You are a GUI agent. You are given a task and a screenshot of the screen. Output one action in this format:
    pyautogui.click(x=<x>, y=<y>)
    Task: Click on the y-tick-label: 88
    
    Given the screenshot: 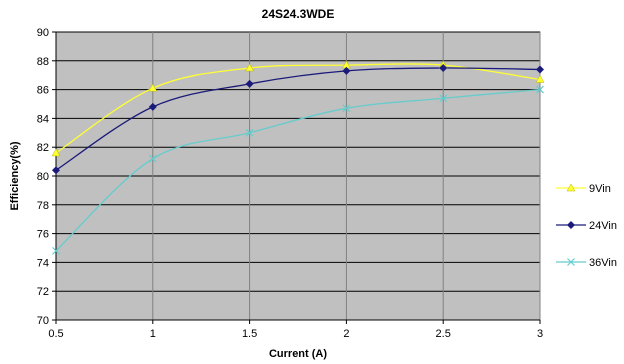 What is the action you would take?
    pyautogui.click(x=43, y=62)
    